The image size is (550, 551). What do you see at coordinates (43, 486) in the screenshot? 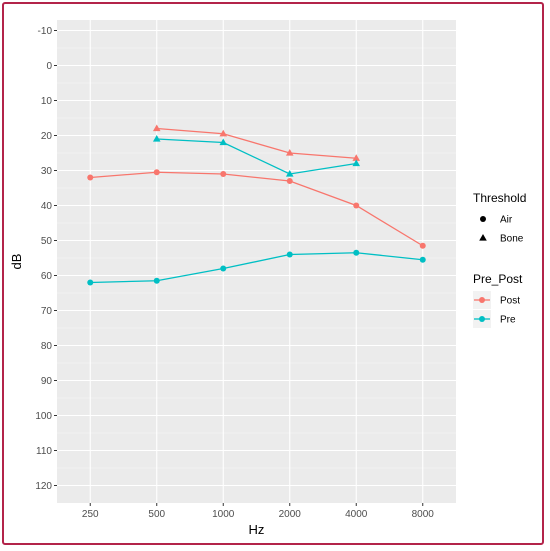
I see `y-tick-label: 120` at bounding box center [43, 486].